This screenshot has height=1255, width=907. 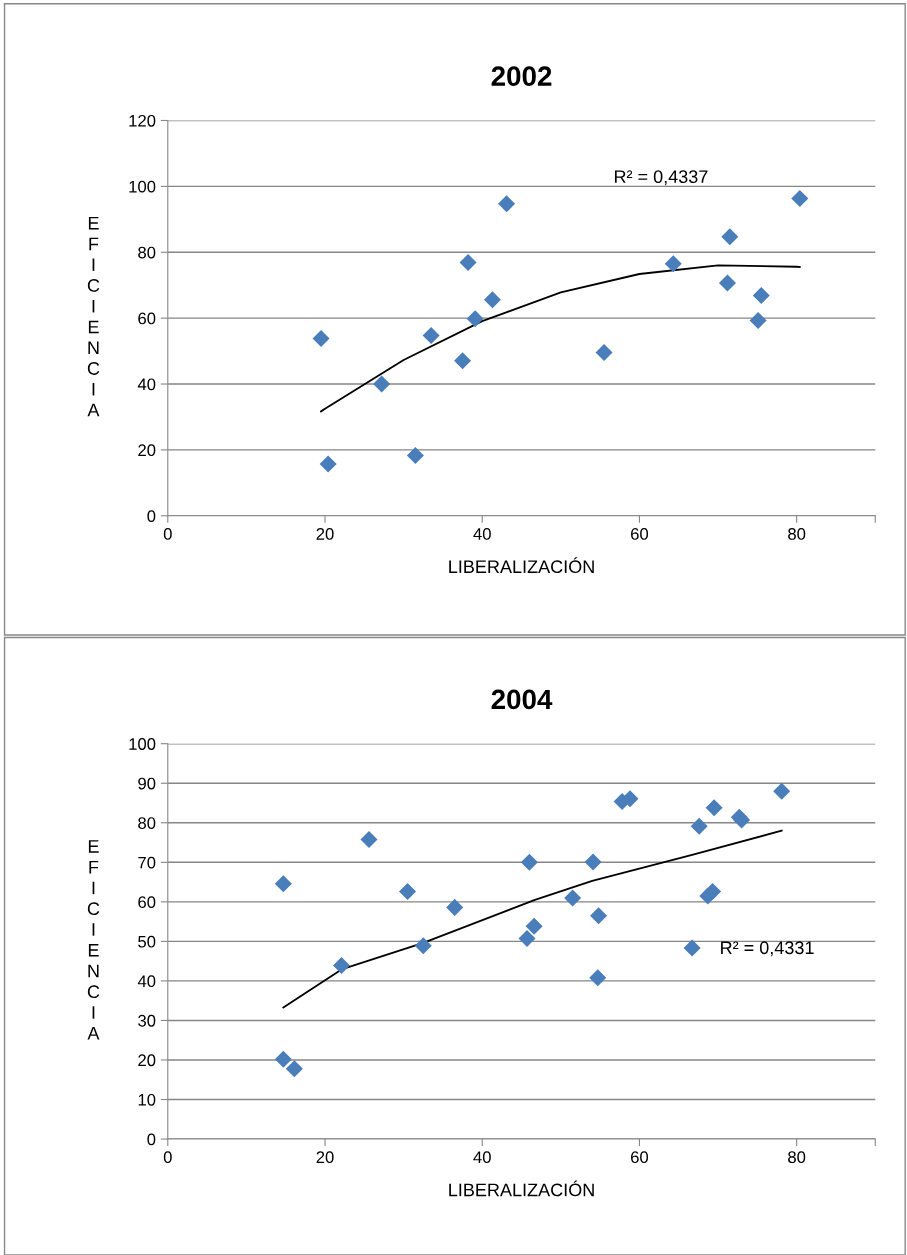 What do you see at coordinates (767, 949) in the screenshot?
I see `annotation: R² = 0,4331` at bounding box center [767, 949].